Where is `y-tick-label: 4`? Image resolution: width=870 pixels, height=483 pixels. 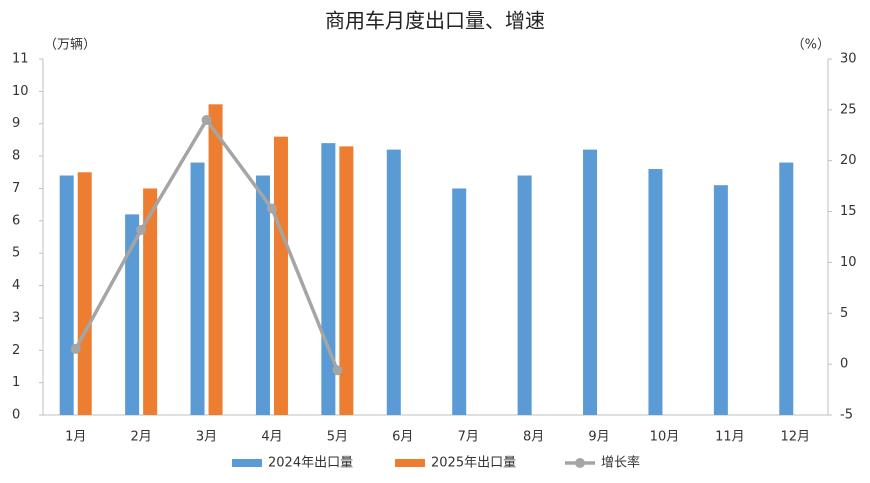
y-tick-label: 4 is located at coordinates (16, 285).